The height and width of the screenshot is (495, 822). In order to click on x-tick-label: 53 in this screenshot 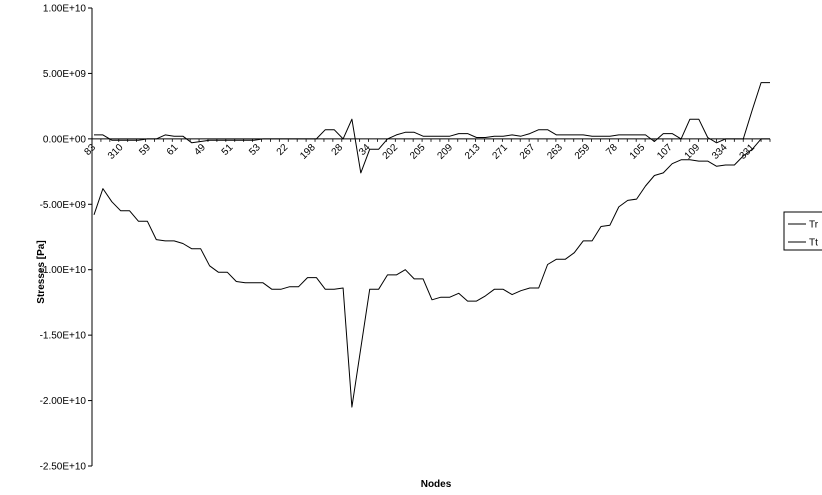, I will do `click(255, 150)`.